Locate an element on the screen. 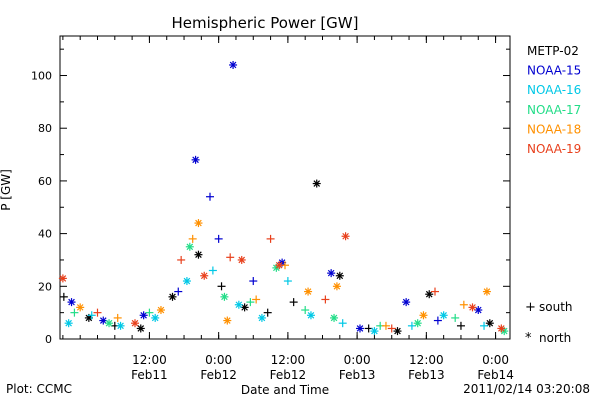 The image size is (600, 400). y-axis-label: P [GW] is located at coordinates (6, 190).